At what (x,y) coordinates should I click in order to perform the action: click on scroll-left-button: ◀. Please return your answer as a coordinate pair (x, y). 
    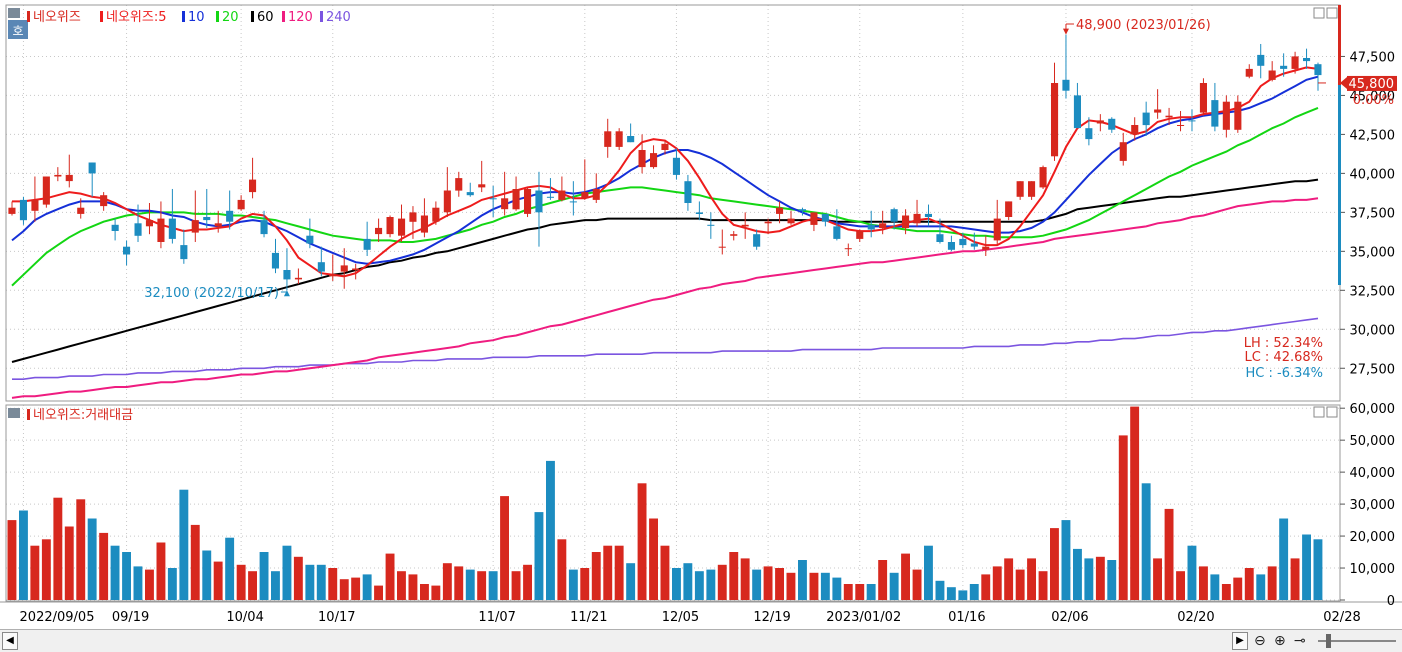
    Looking at the image, I should click on (10, 641).